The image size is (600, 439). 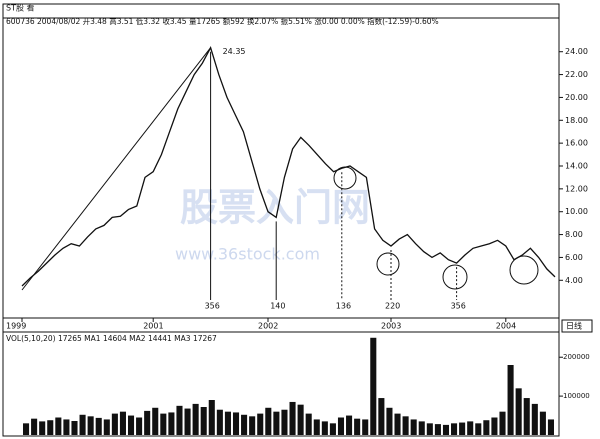 I want to click on period-box, so click(x=577, y=326).